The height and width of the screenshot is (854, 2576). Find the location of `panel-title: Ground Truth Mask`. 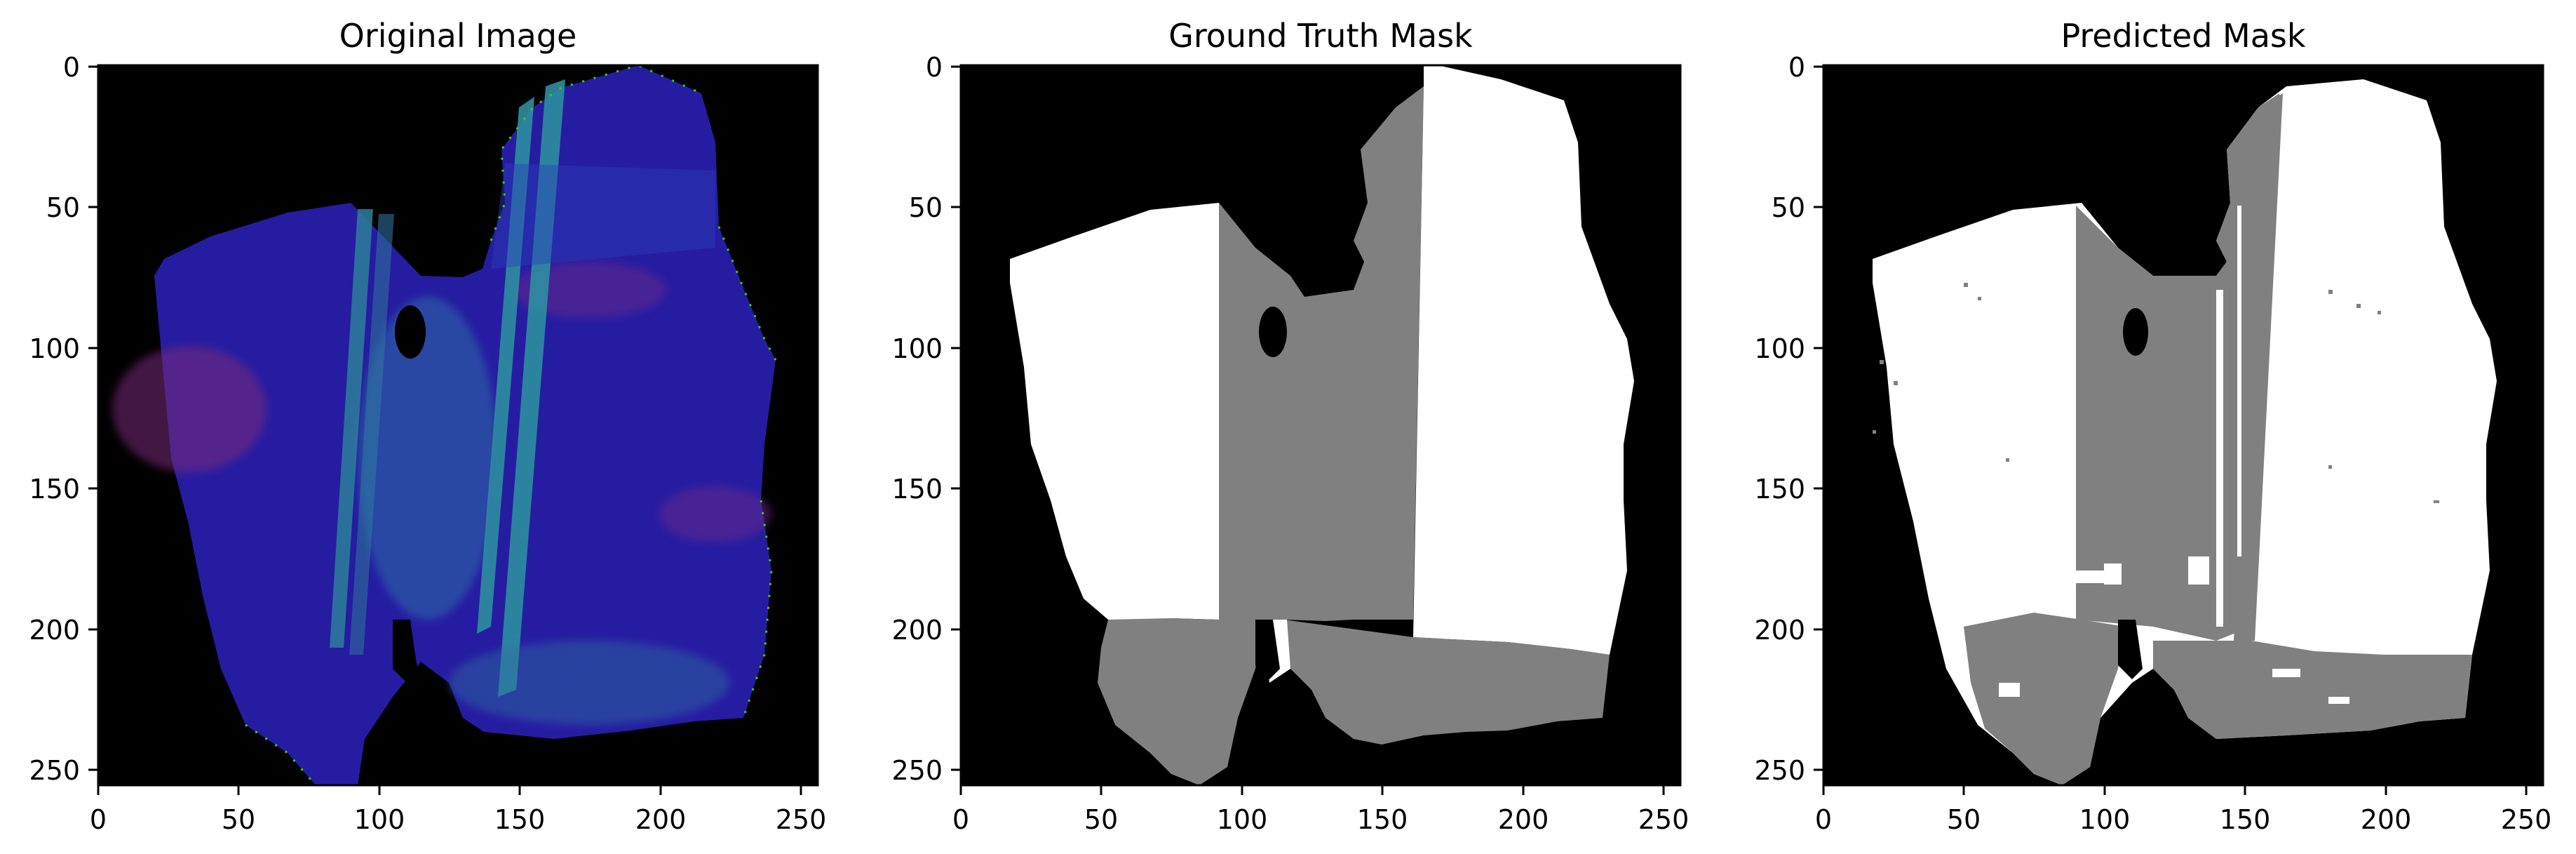

panel-title: Ground Truth Mask is located at coordinates (1320, 36).